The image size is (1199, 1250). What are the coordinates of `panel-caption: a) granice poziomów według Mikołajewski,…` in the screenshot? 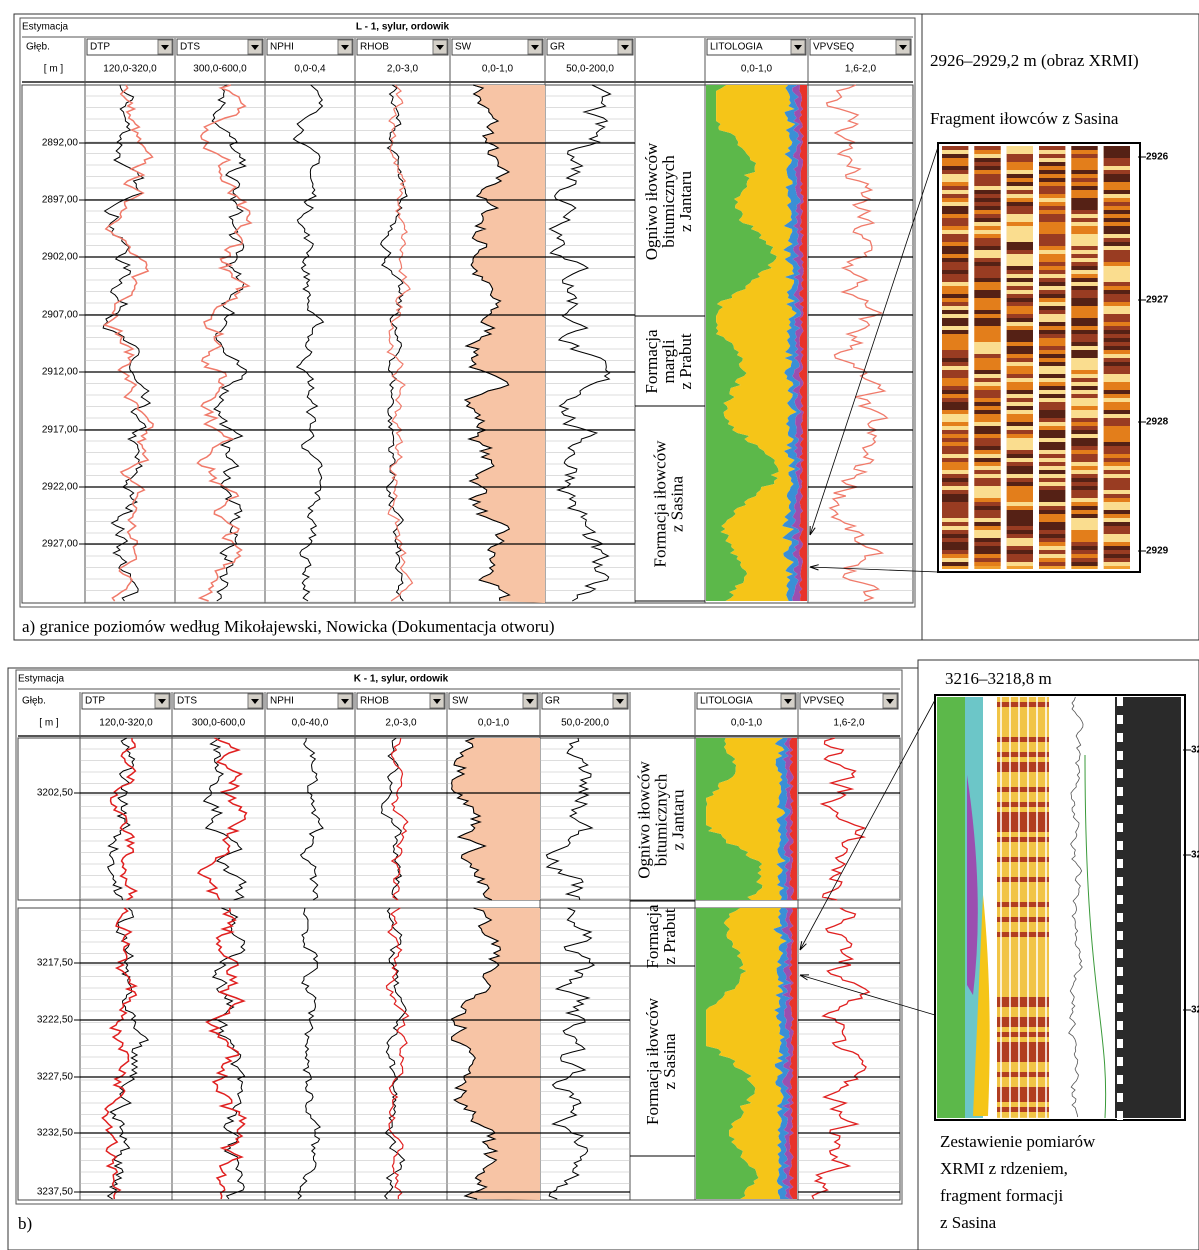 It's located at (288, 626).